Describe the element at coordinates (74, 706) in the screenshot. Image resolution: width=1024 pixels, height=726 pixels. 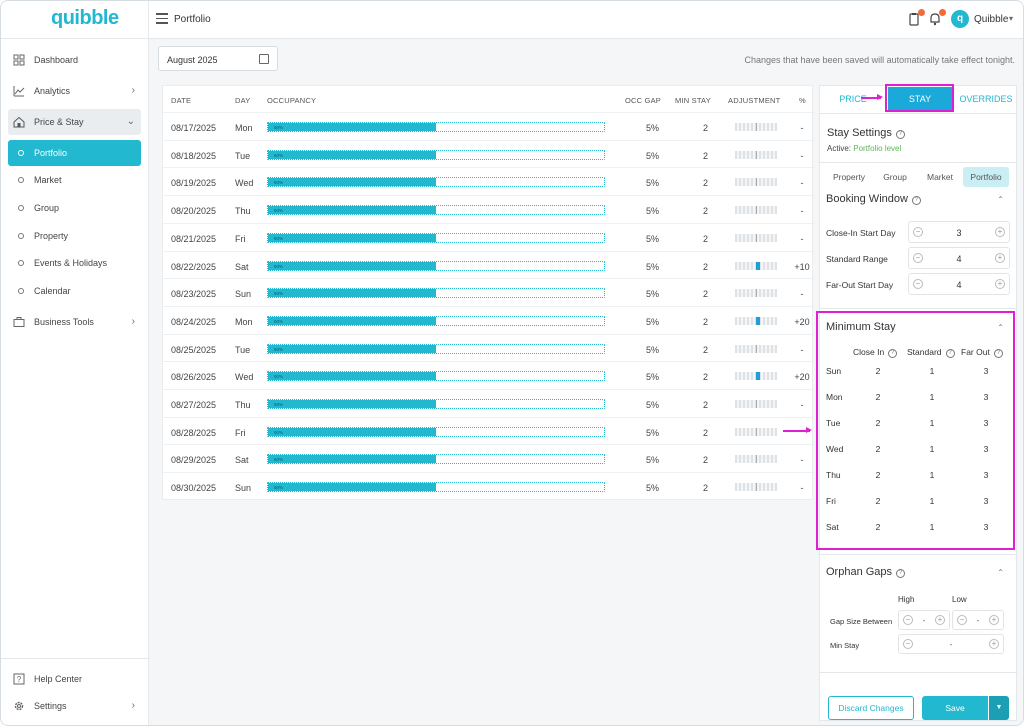
I see `sidebar-item-settings: Settings ›` at that location.